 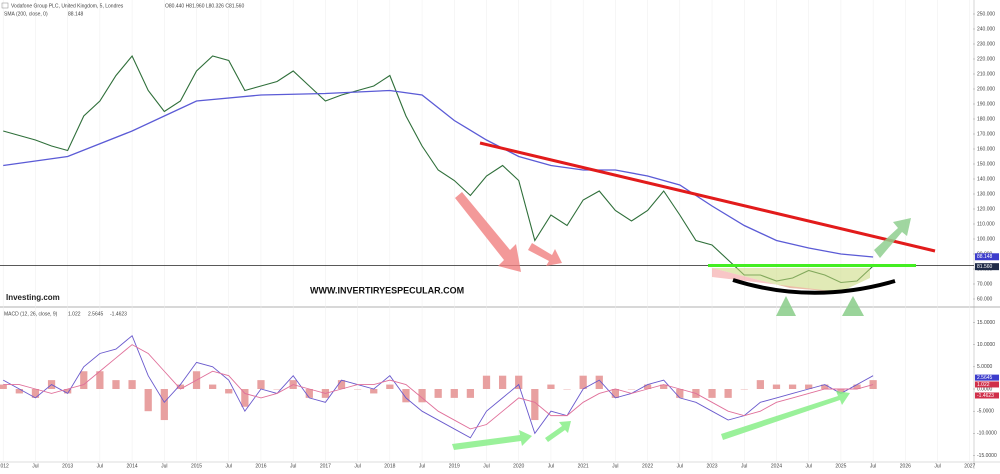 I want to click on price-badge-label: 81.560, so click(x=985, y=267).